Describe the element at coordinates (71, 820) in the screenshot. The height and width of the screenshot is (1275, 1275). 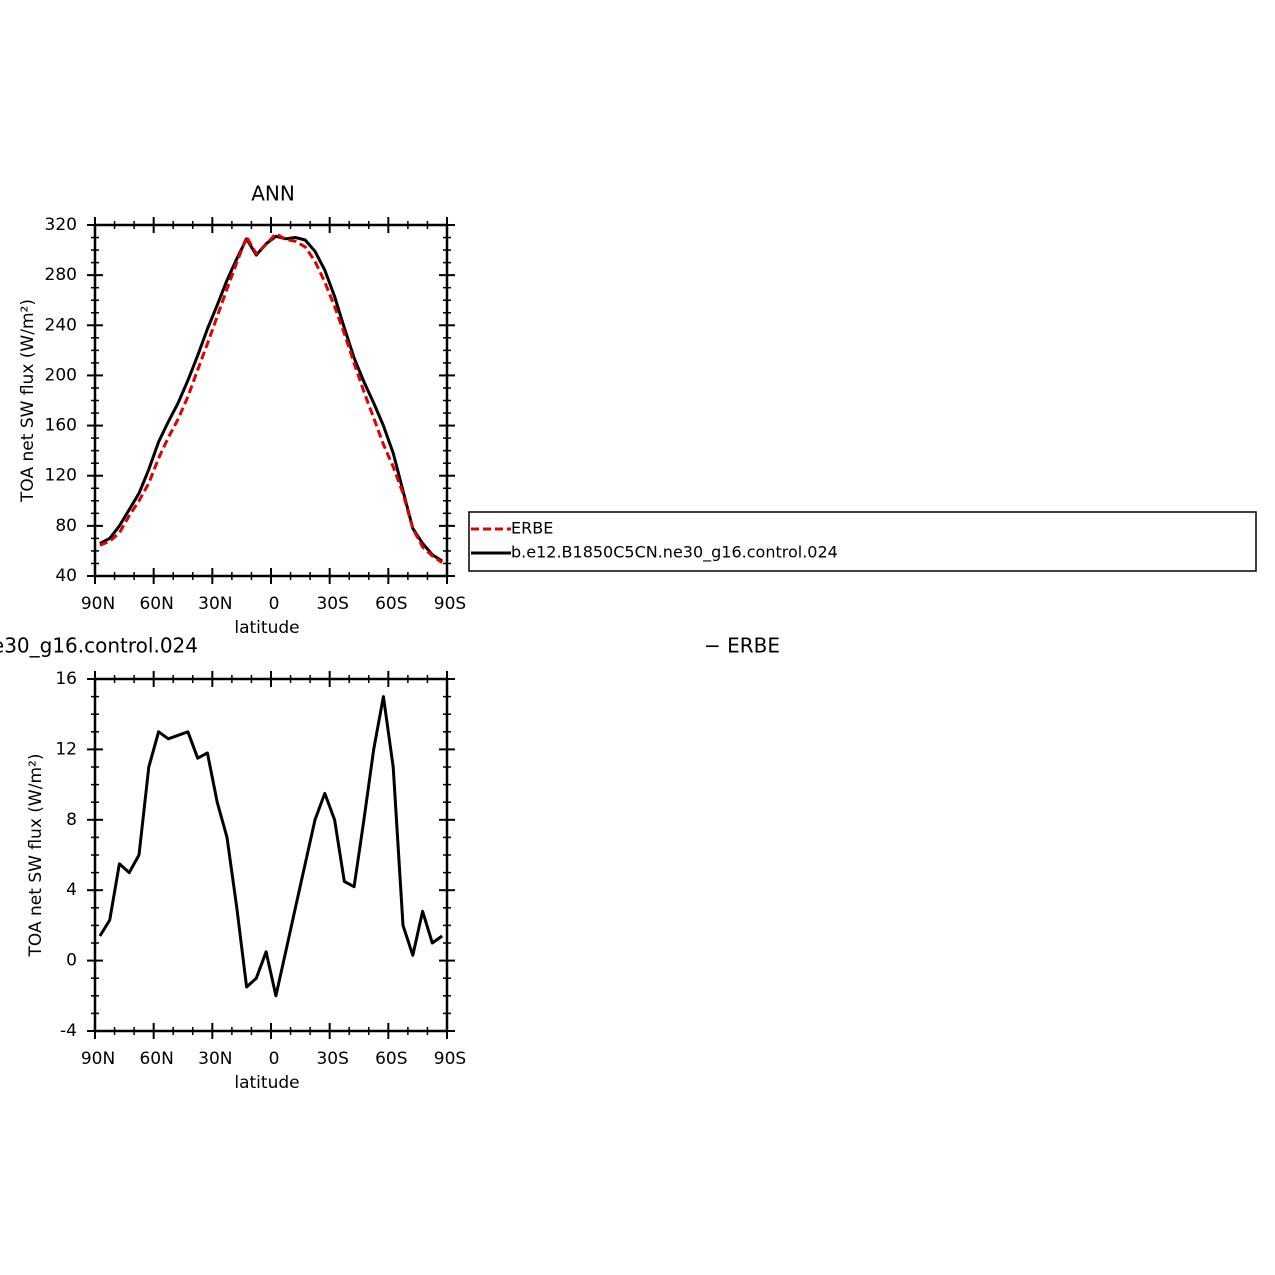
I see `y-tick-label: 8` at that location.